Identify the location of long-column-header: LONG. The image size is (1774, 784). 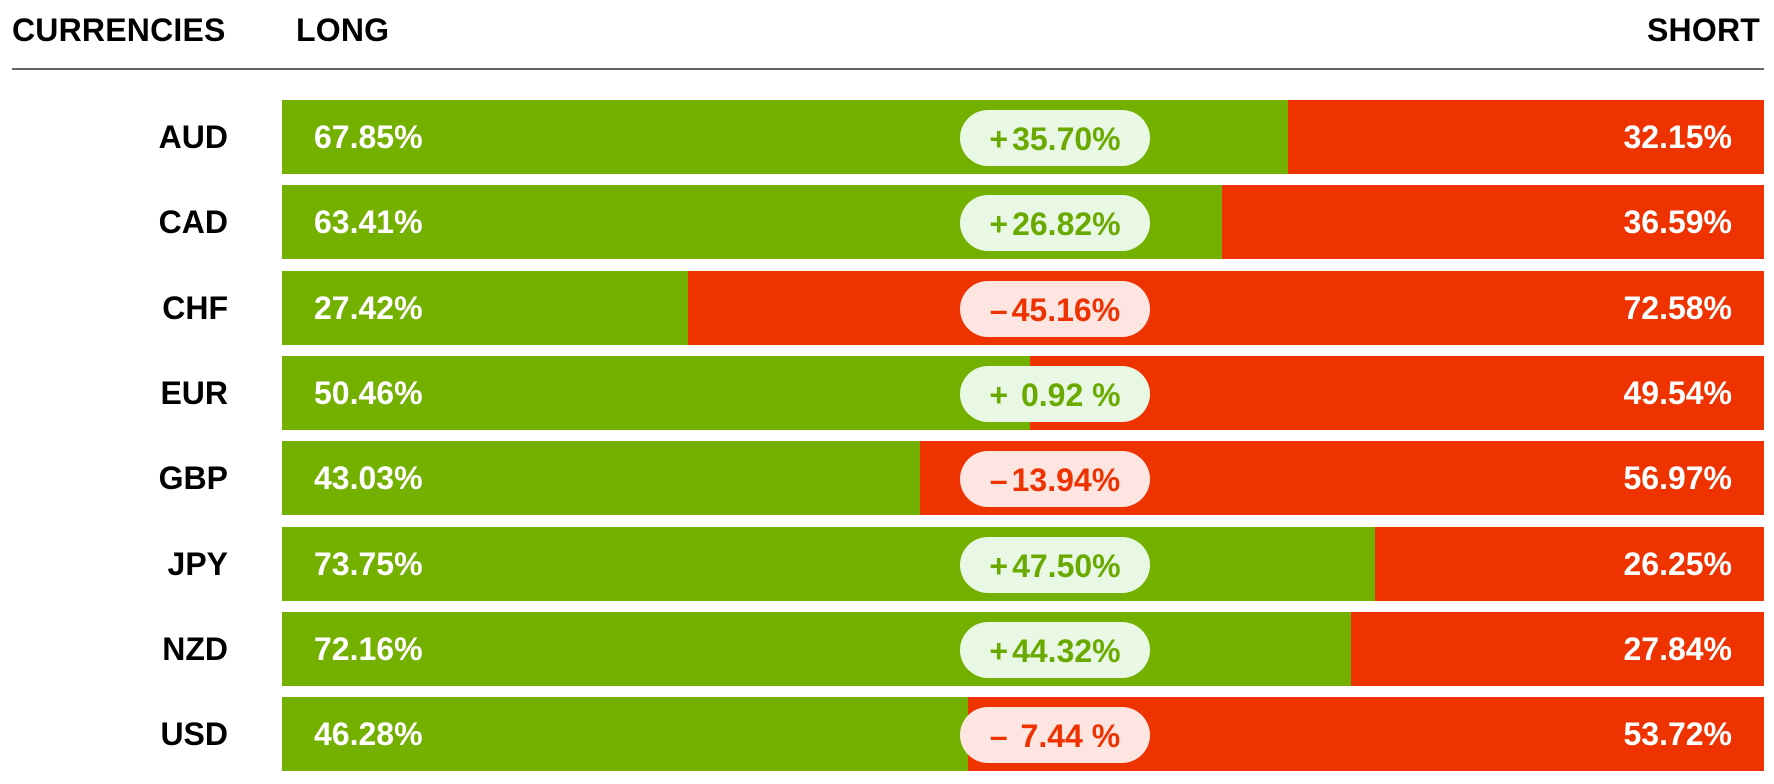
(343, 30).